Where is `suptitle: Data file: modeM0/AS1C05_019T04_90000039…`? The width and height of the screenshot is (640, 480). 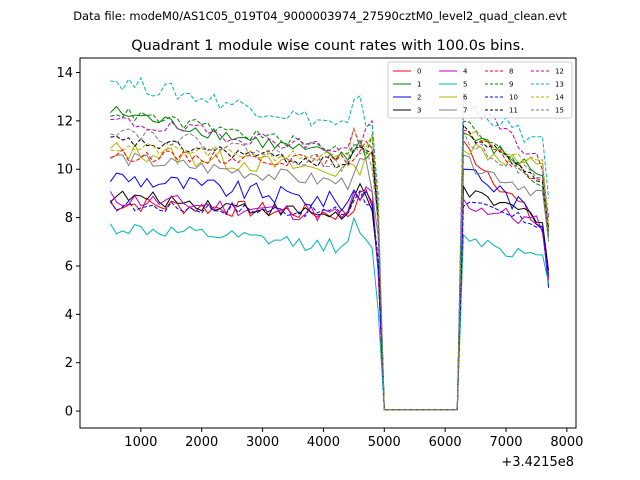
suptitle: Data file: modeM0/AS1C05_019T04_90000039… is located at coordinates (320, 16).